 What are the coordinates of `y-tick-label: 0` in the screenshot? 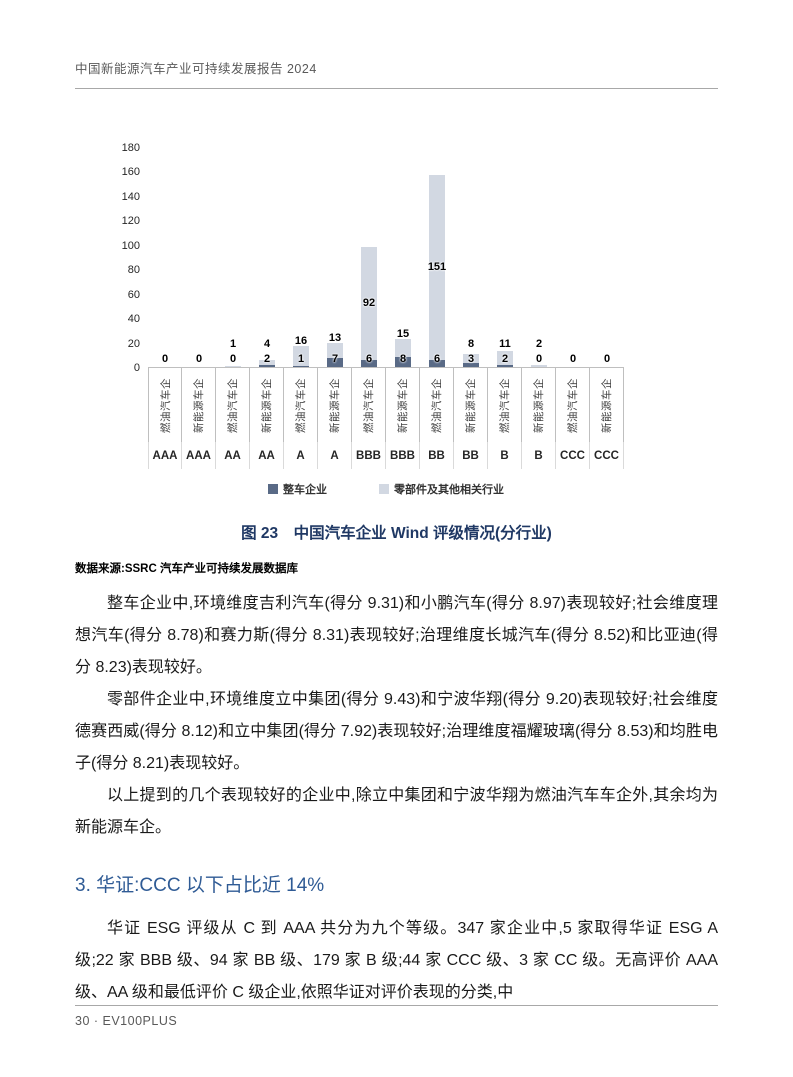 It's located at (136, 368).